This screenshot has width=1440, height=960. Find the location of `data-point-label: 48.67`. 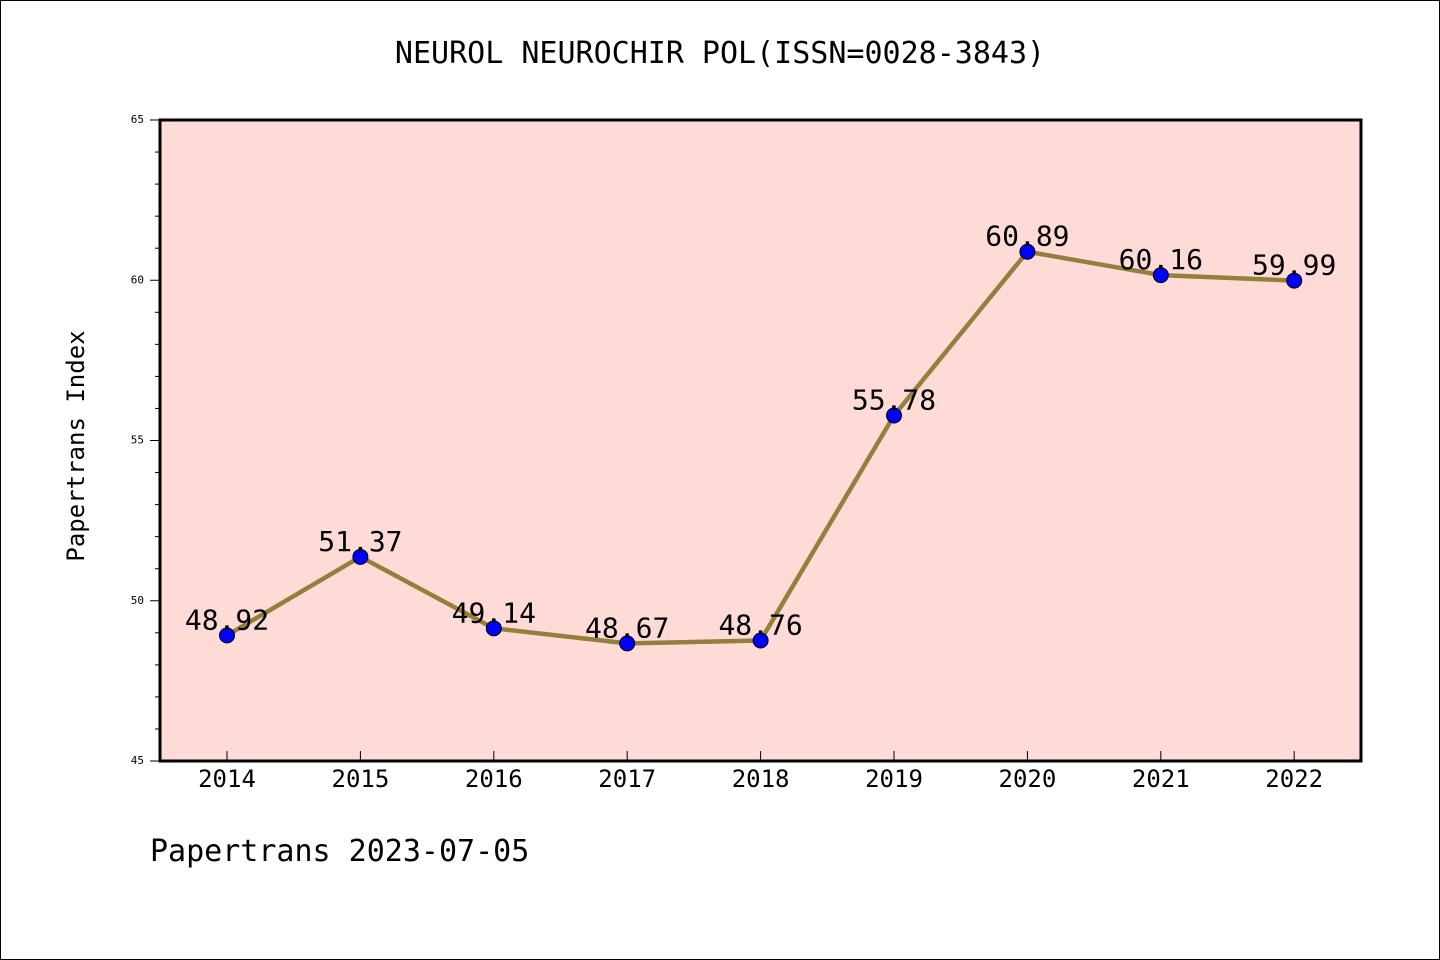

data-point-label: 48.67 is located at coordinates (627, 627).